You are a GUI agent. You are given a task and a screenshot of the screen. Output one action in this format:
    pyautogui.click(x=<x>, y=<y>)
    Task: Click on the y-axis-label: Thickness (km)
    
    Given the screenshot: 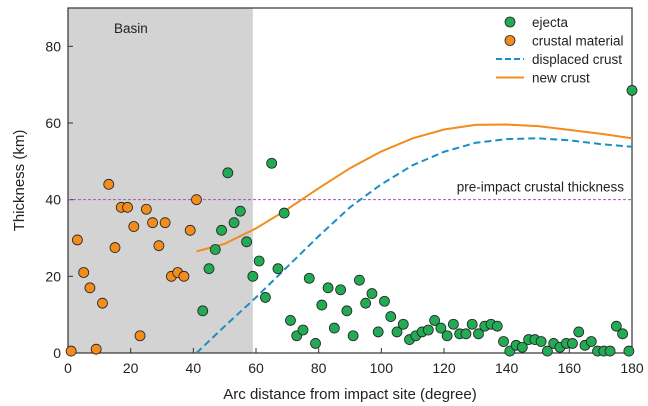 What is the action you would take?
    pyautogui.click(x=19, y=181)
    